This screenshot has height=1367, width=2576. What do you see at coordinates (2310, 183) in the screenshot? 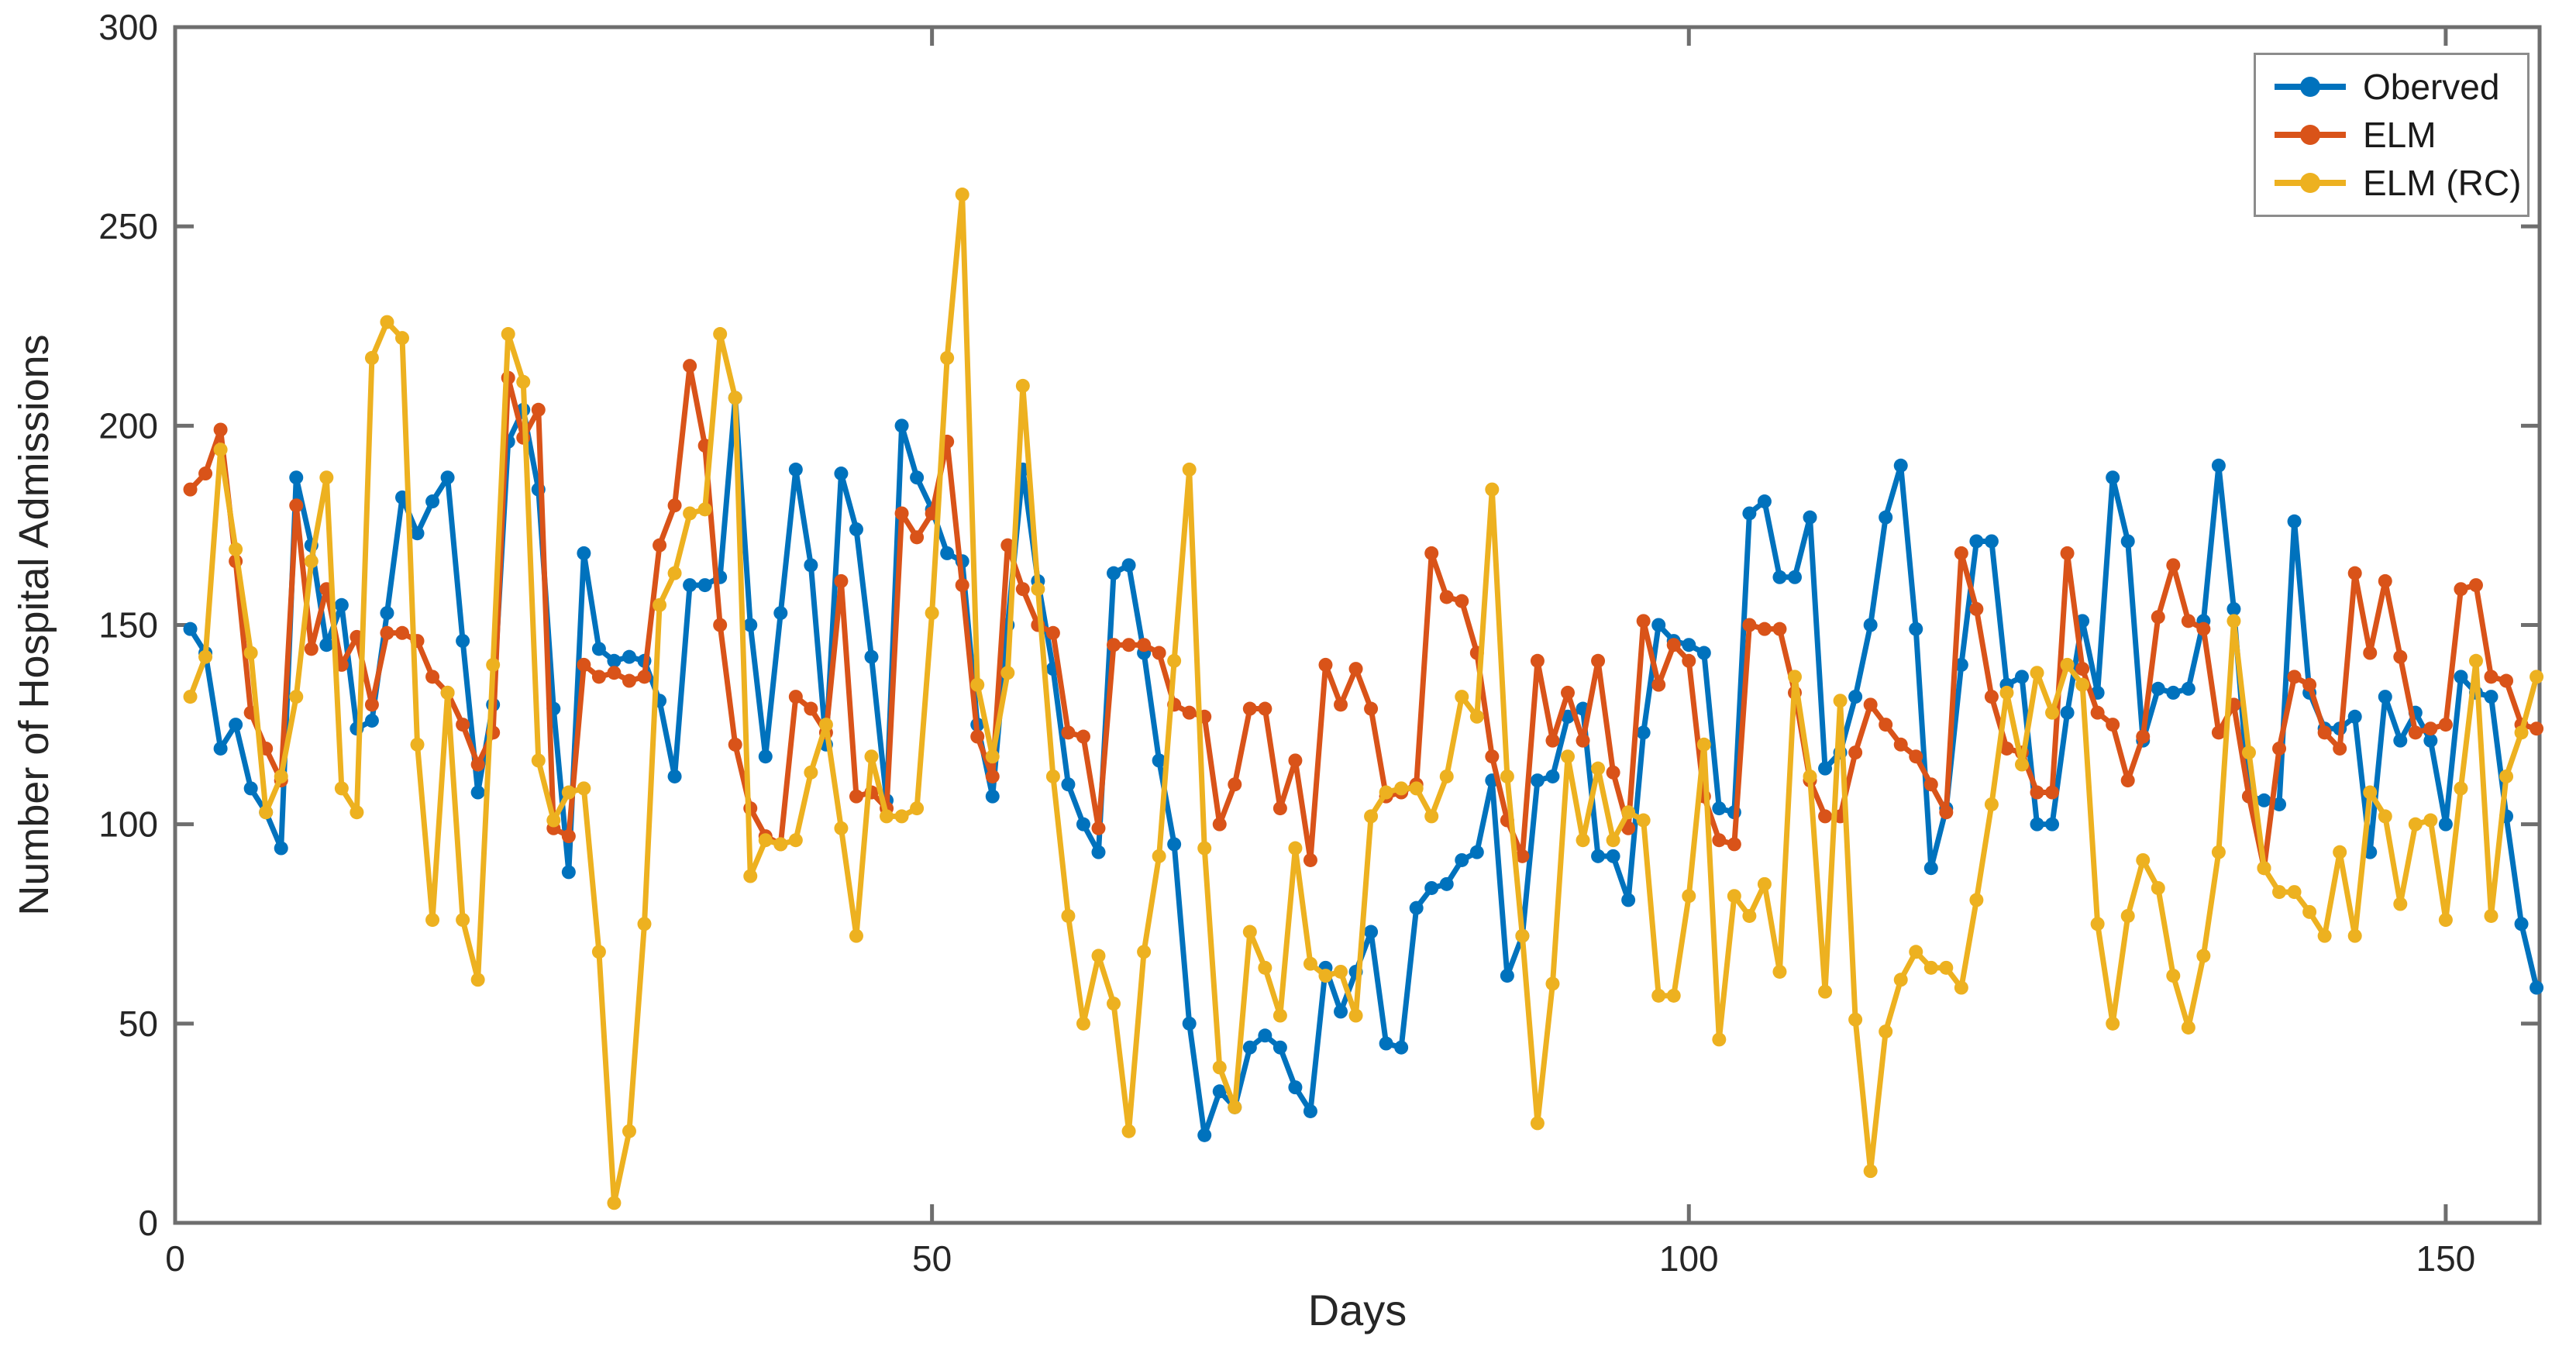
I see `elm-rc-line-swatch` at bounding box center [2310, 183].